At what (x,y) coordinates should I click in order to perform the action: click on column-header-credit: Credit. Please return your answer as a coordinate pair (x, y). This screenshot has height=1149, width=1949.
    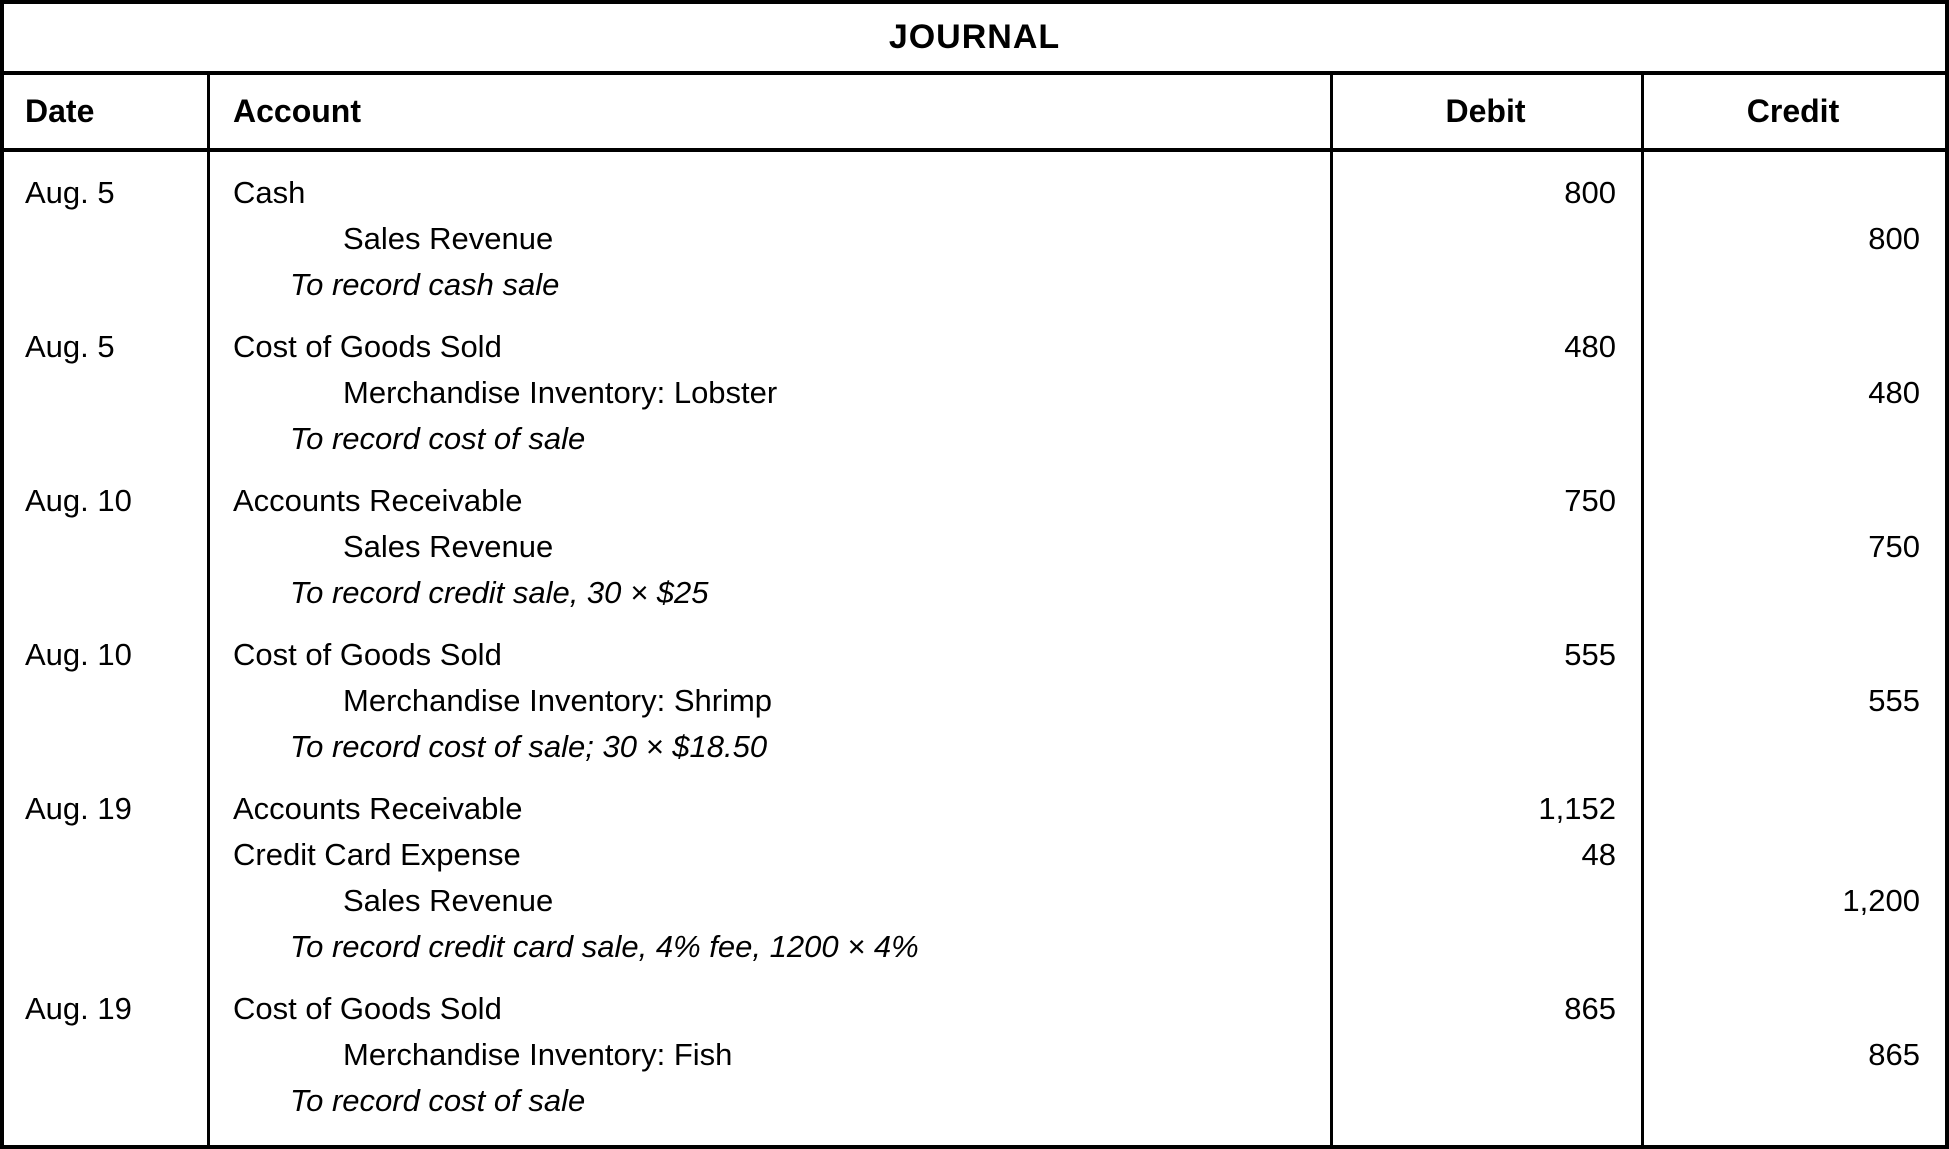
    Looking at the image, I should click on (1793, 111).